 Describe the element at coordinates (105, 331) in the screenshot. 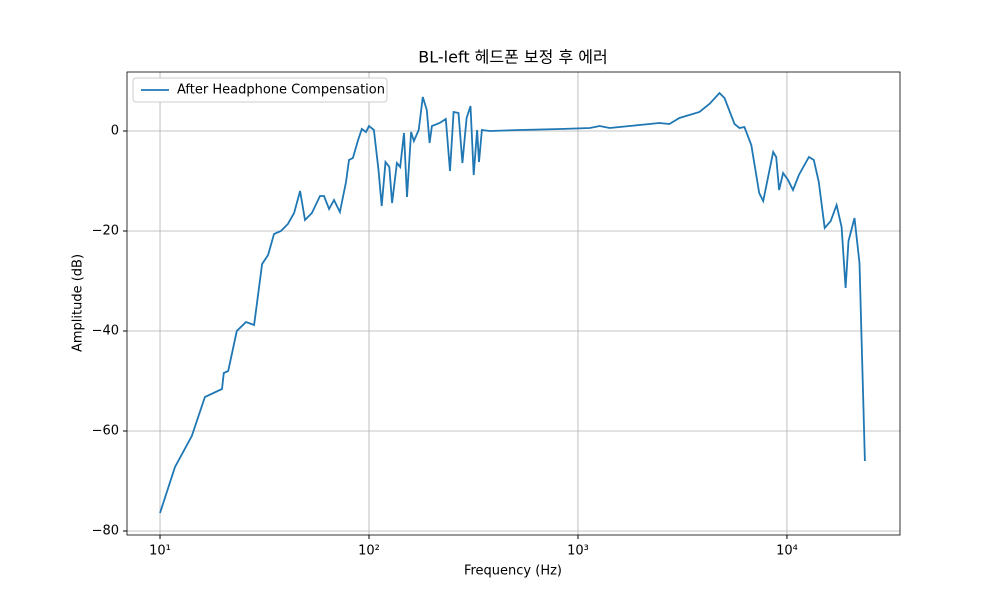

I see `y-tick-label: −40` at that location.